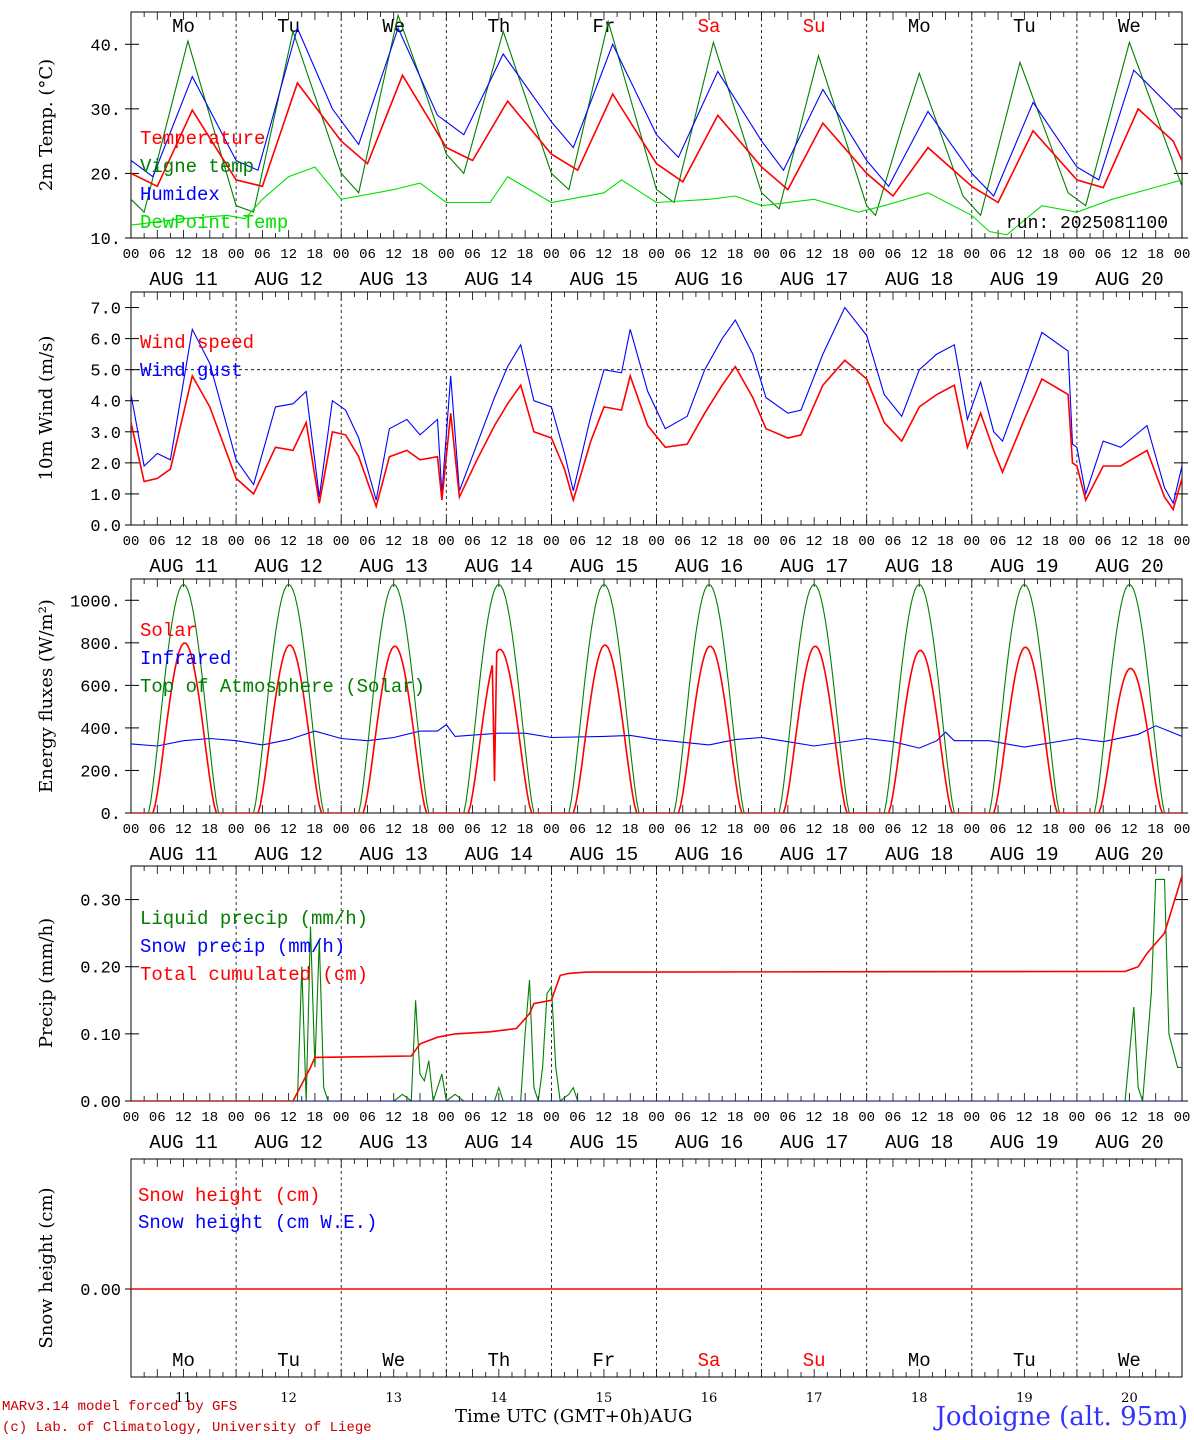 Image resolution: width=1194 pixels, height=1440 pixels. Describe the element at coordinates (183, 855) in the screenshot. I see `date-label: AUG 11` at that location.